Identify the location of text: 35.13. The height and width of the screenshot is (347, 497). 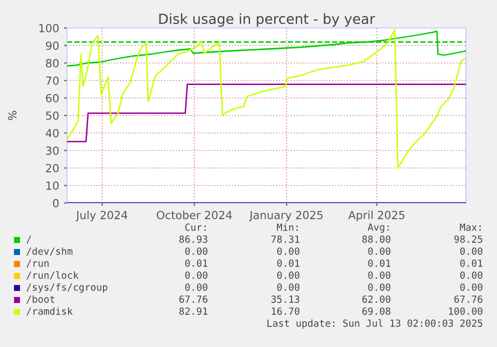
(285, 299).